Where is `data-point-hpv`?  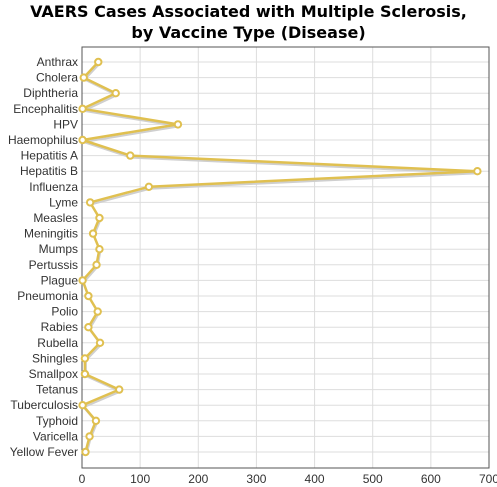 data-point-hpv is located at coordinates (178, 124).